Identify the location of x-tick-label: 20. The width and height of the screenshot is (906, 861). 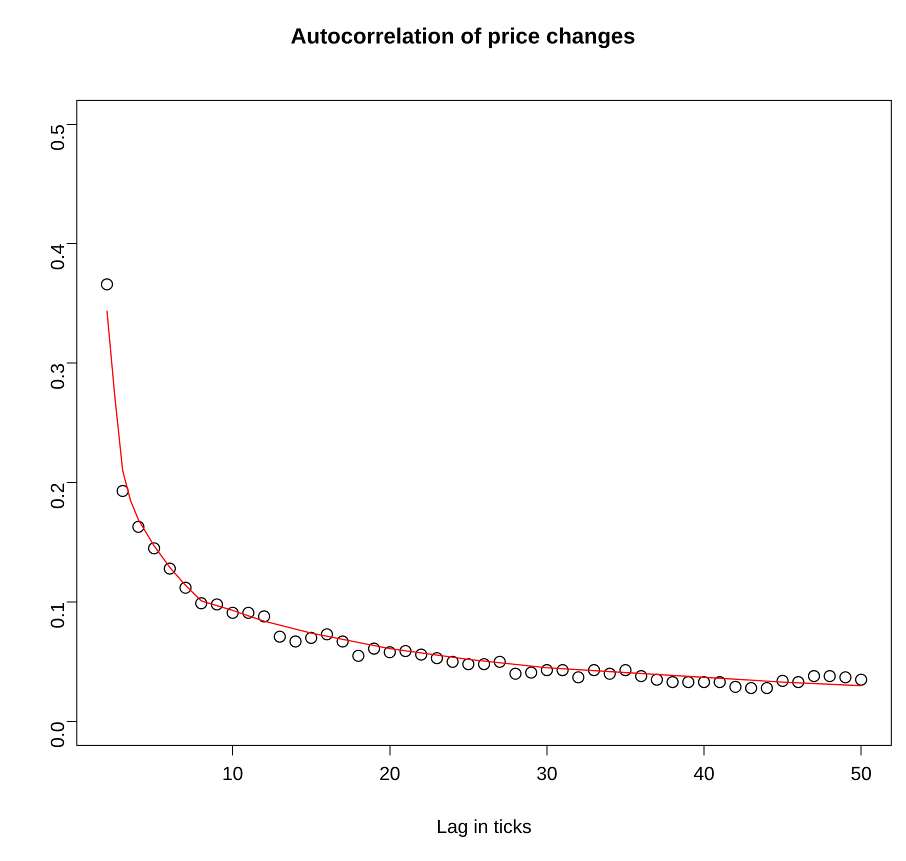
(389, 775).